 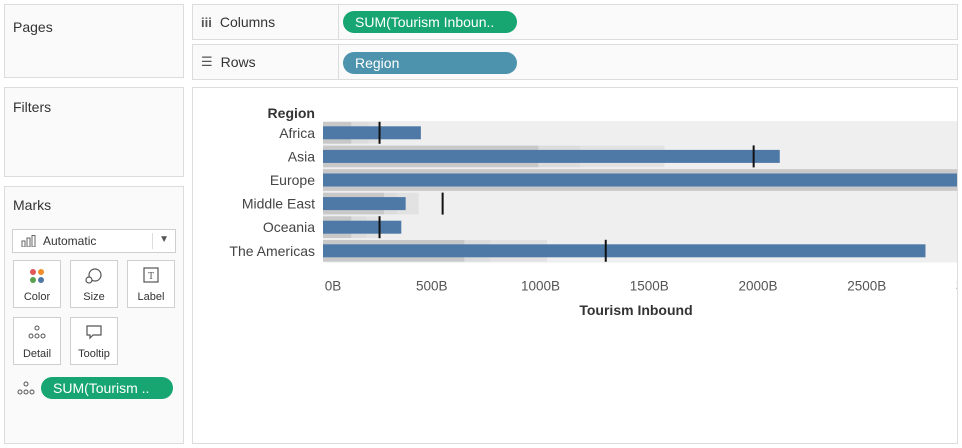 What do you see at coordinates (94, 297) in the screenshot?
I see `size-label: Size` at bounding box center [94, 297].